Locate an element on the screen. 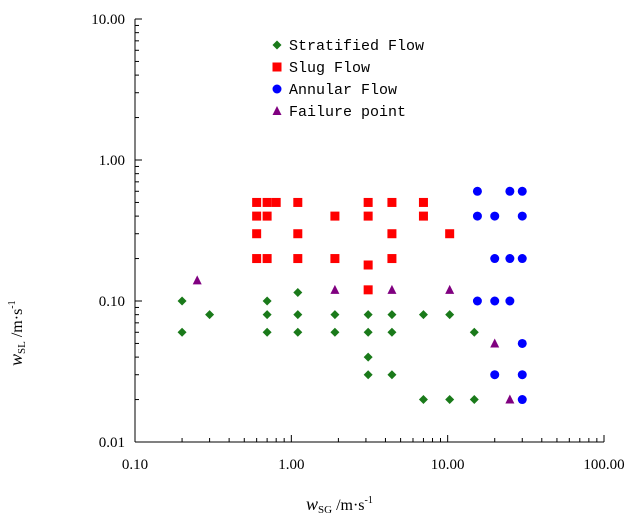 This screenshot has height=521, width=633. x-tick-label: 100.00 is located at coordinates (603, 465).